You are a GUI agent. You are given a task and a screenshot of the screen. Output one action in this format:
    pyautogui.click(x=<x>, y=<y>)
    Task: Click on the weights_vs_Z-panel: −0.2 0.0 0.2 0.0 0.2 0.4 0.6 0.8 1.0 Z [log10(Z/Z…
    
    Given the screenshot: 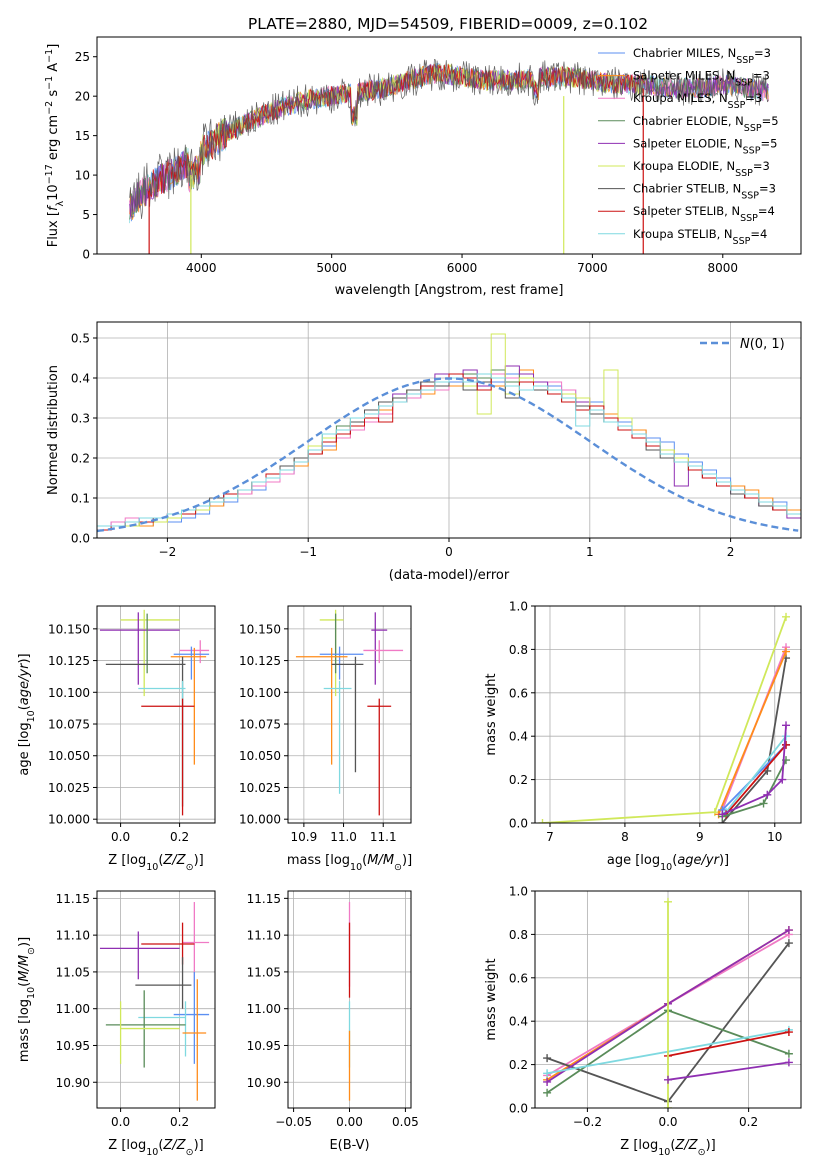 What is the action you would take?
    pyautogui.click(x=643, y=1021)
    